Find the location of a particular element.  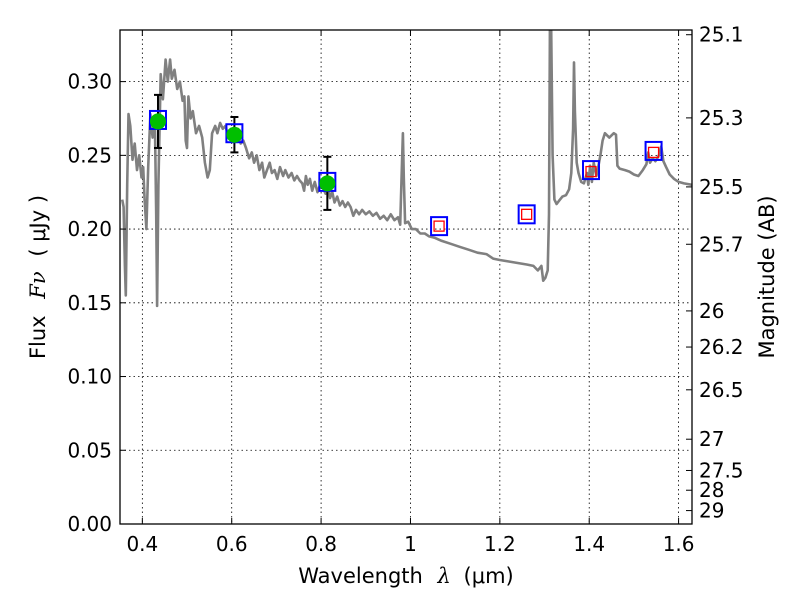

y2-tick-label: 26.2 is located at coordinates (721, 347).